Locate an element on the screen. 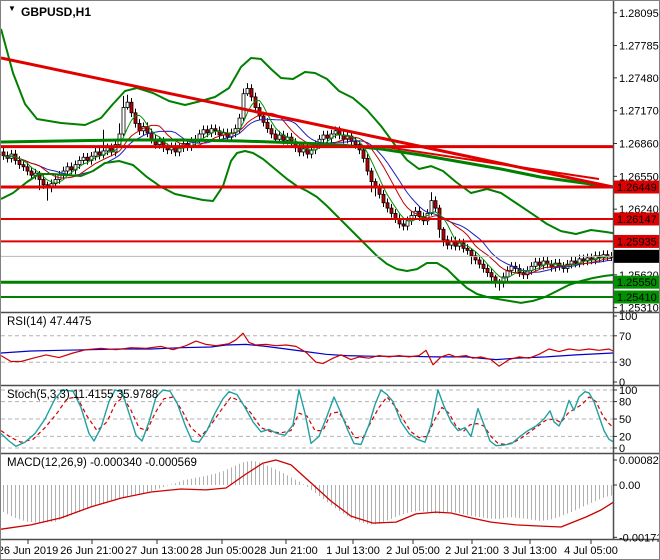 The image size is (660, 560). svg-text: 80 is located at coordinates (625, 403).